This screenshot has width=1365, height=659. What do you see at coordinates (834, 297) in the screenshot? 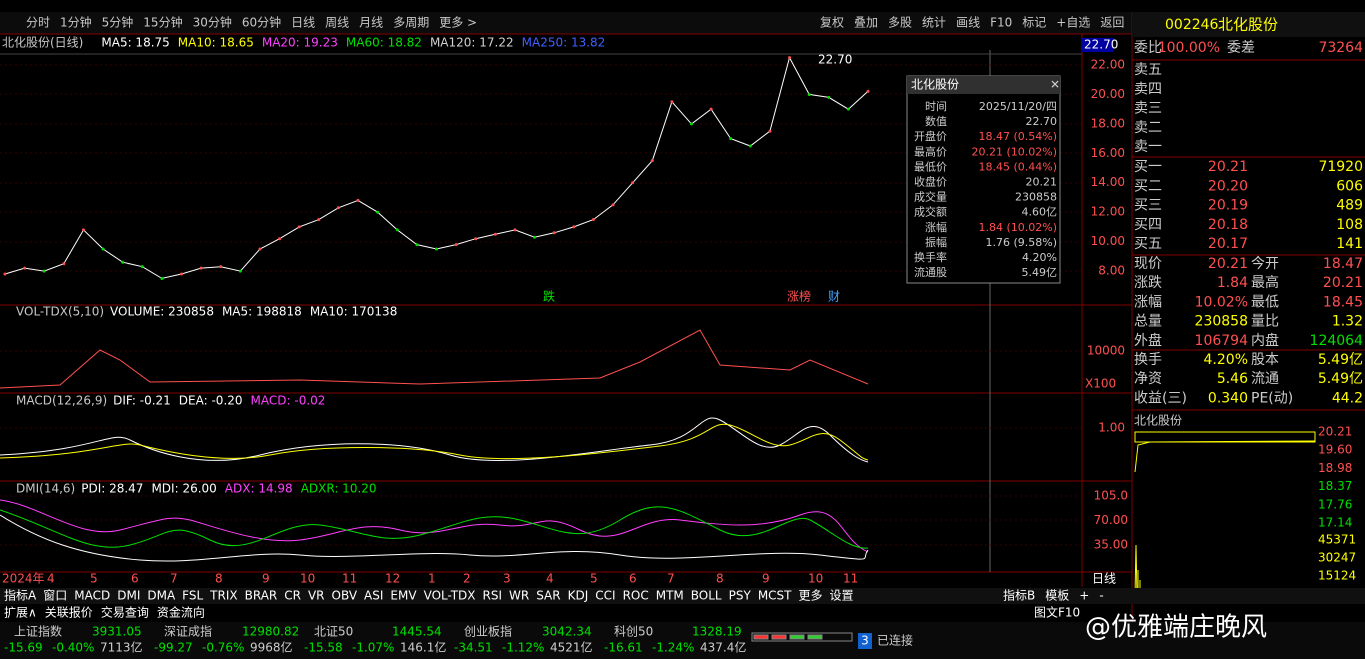
I see `event-flag: 财` at bounding box center [834, 297].